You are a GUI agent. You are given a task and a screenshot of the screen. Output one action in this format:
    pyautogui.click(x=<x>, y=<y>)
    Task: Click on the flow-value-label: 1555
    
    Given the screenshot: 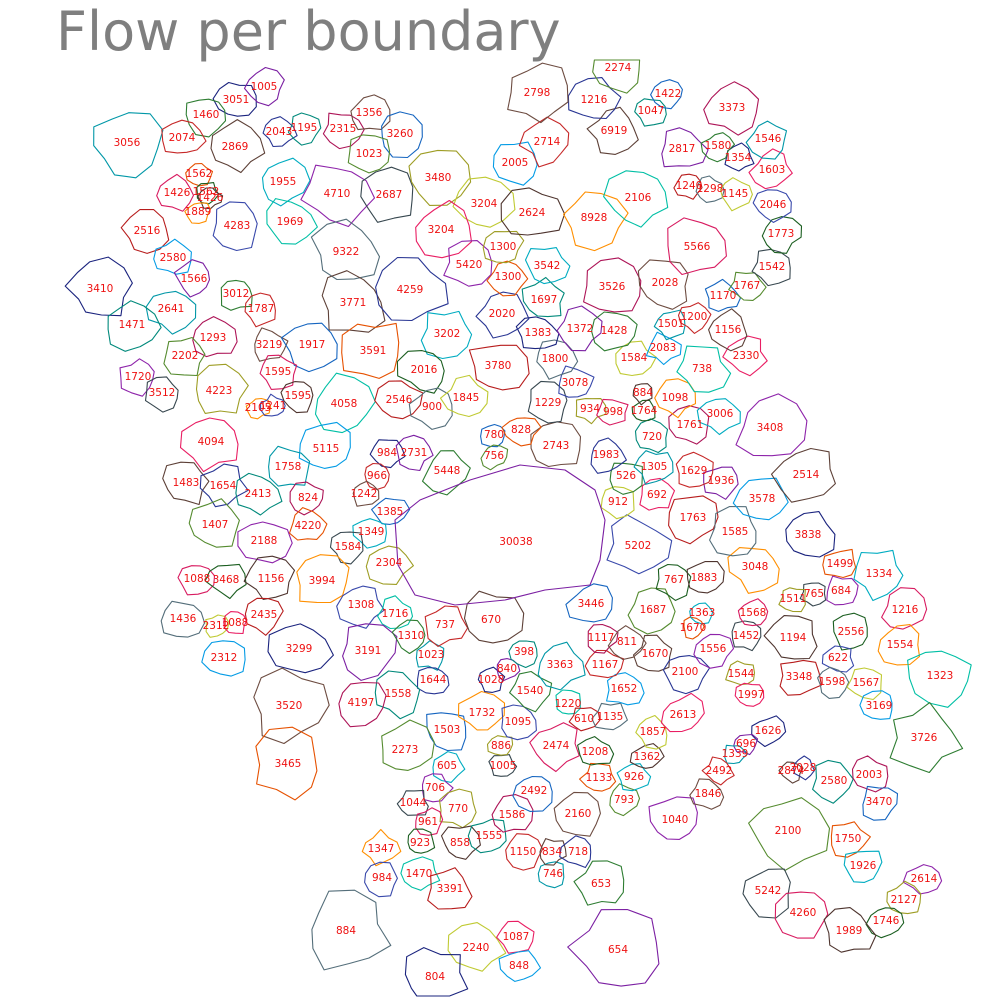 What is the action you would take?
    pyautogui.click(x=489, y=836)
    